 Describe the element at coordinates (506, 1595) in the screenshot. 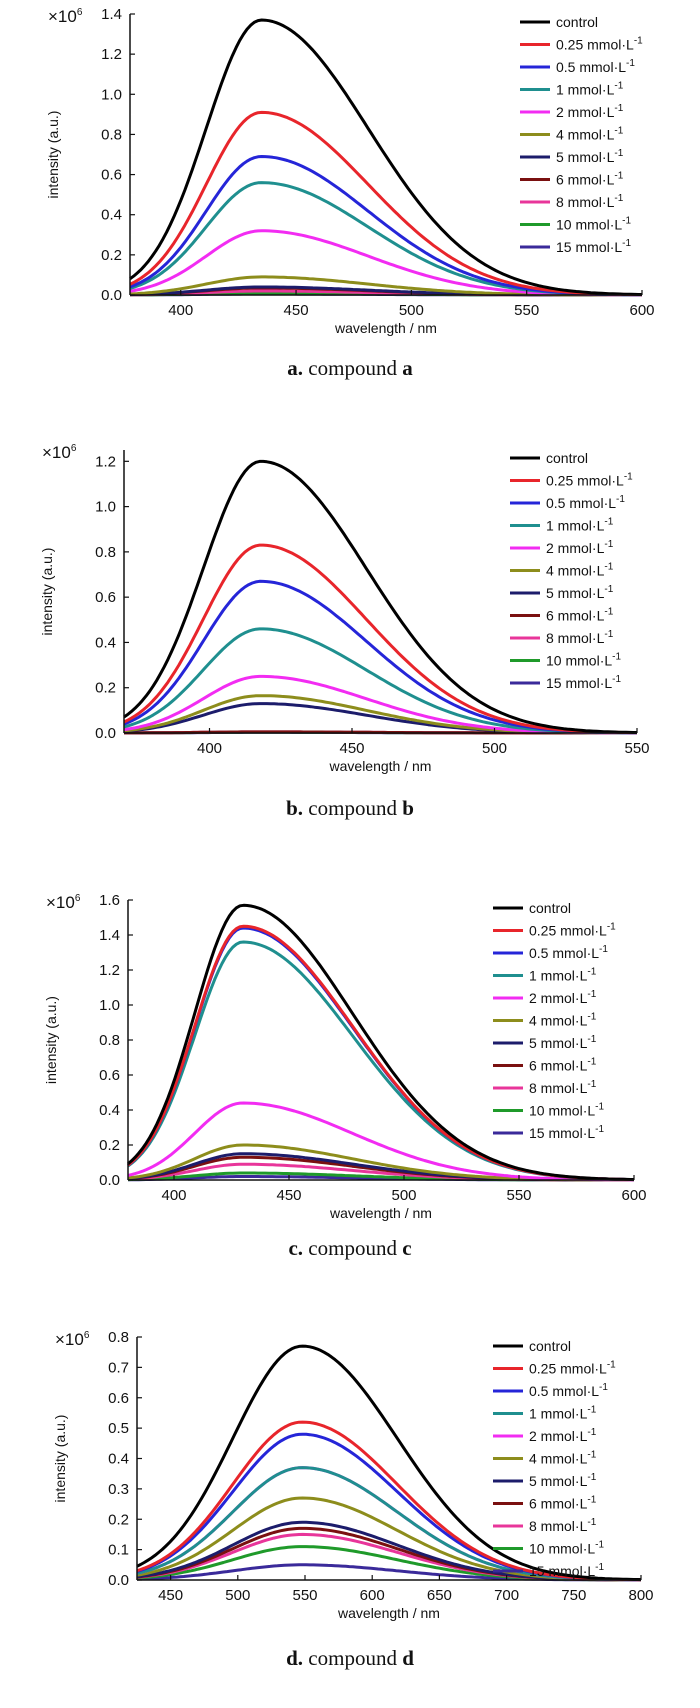

I see `x-tick-label: 700` at that location.